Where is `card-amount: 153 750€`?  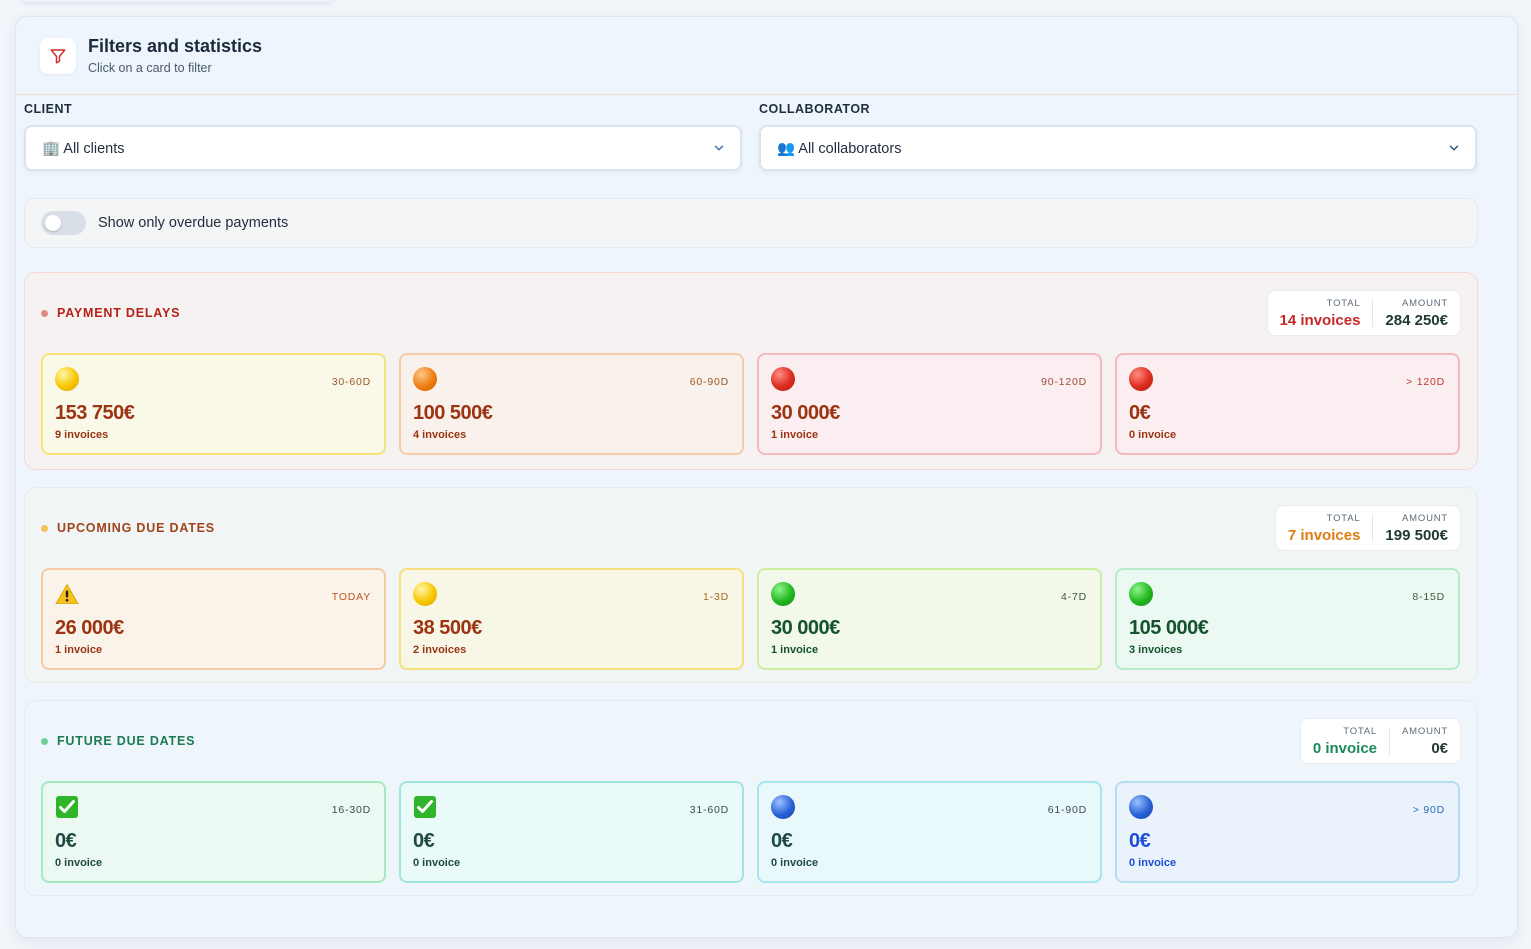
card-amount: 153 750€ is located at coordinates (95, 413).